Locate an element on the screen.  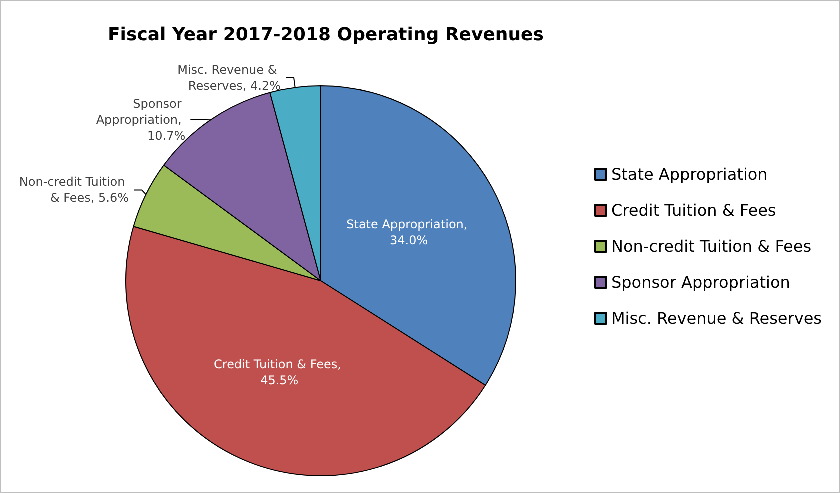
data-label: Misc. Revenue & Reserves, 4.2% is located at coordinates (230, 77).